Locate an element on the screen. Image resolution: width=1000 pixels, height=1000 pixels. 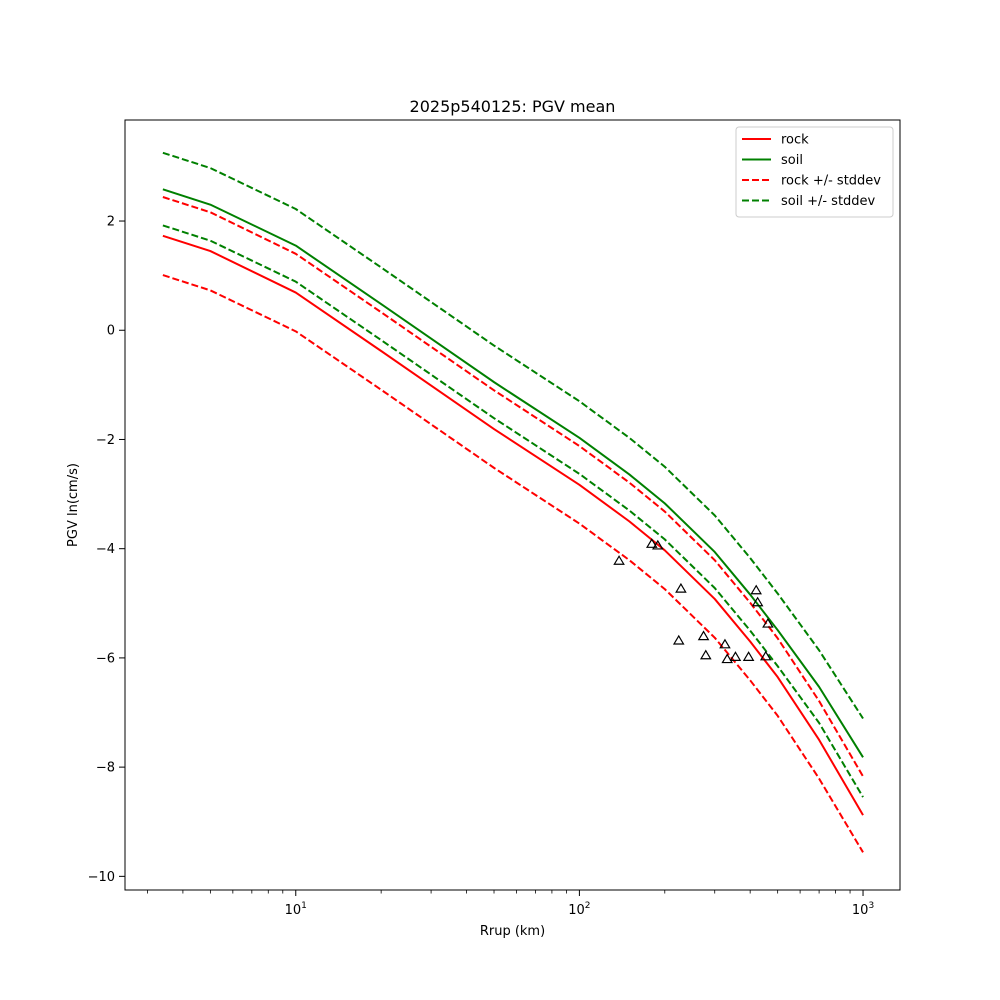
x-tick-label: 10² is located at coordinates (579, 909).